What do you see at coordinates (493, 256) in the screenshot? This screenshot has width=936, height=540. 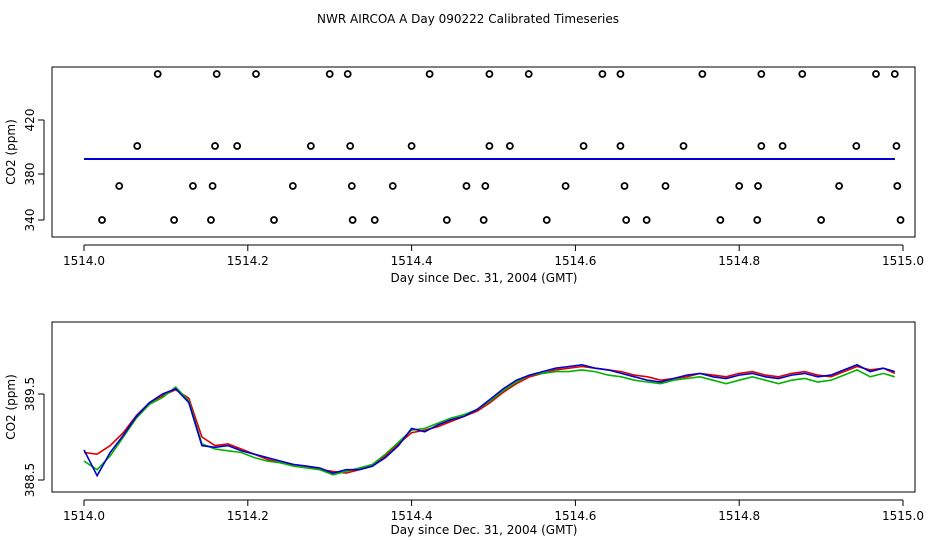 I see `x-axis-top: 1514.0 1514.2 1514.4 1514.6 1514.8 1515.0` at bounding box center [493, 256].